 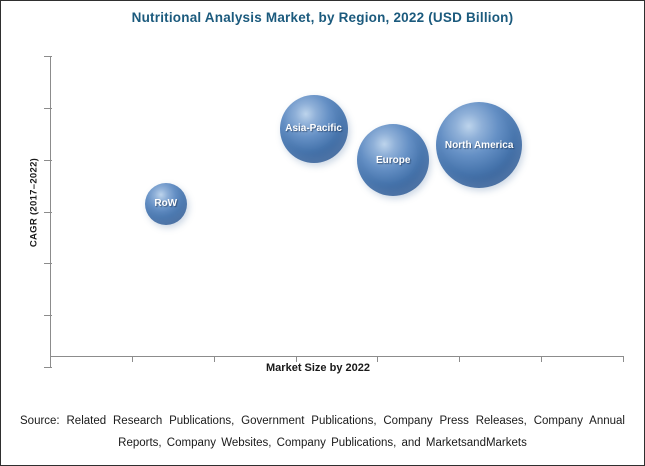 I want to click on x-axis-label: Market Size by 2022, so click(x=318, y=368).